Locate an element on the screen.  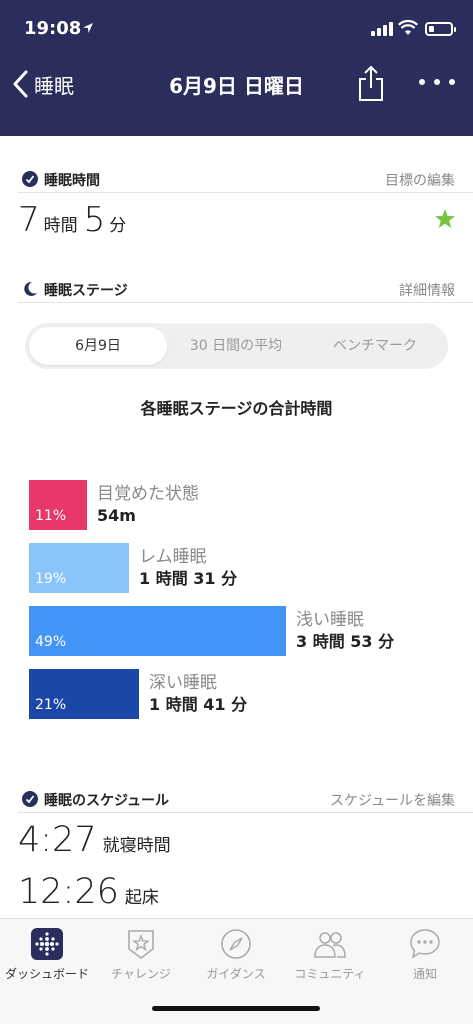
tab-dashboard: ダッシュボード is located at coordinates (47, 954).